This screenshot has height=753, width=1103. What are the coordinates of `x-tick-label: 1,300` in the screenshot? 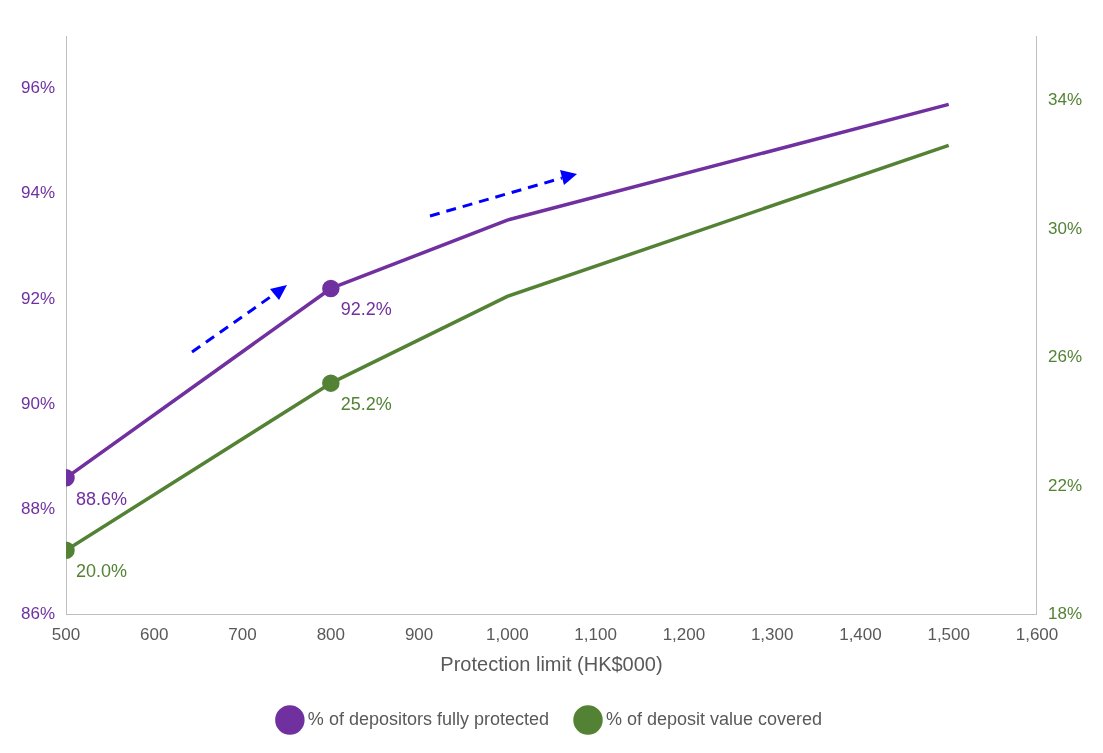 It's located at (772, 635).